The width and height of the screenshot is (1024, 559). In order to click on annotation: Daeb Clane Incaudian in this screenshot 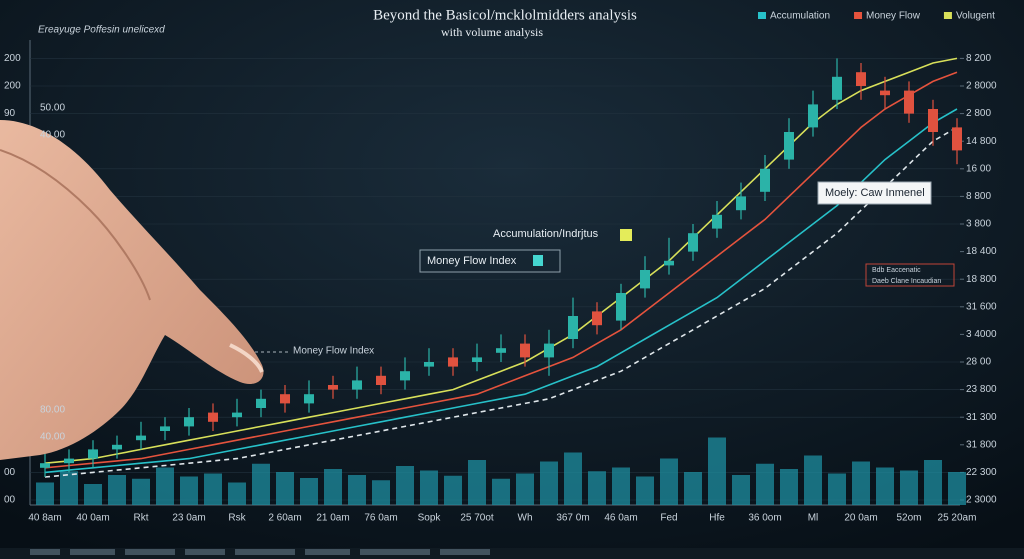, I will do `click(906, 281)`.